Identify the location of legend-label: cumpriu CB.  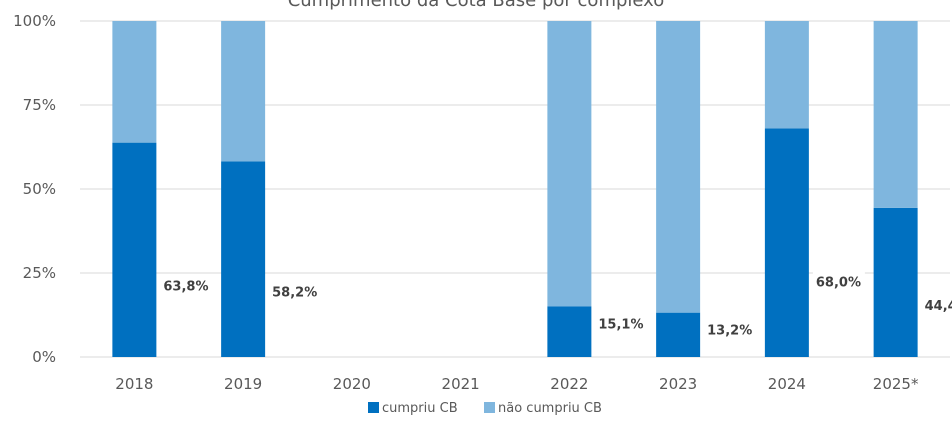
(420, 408).